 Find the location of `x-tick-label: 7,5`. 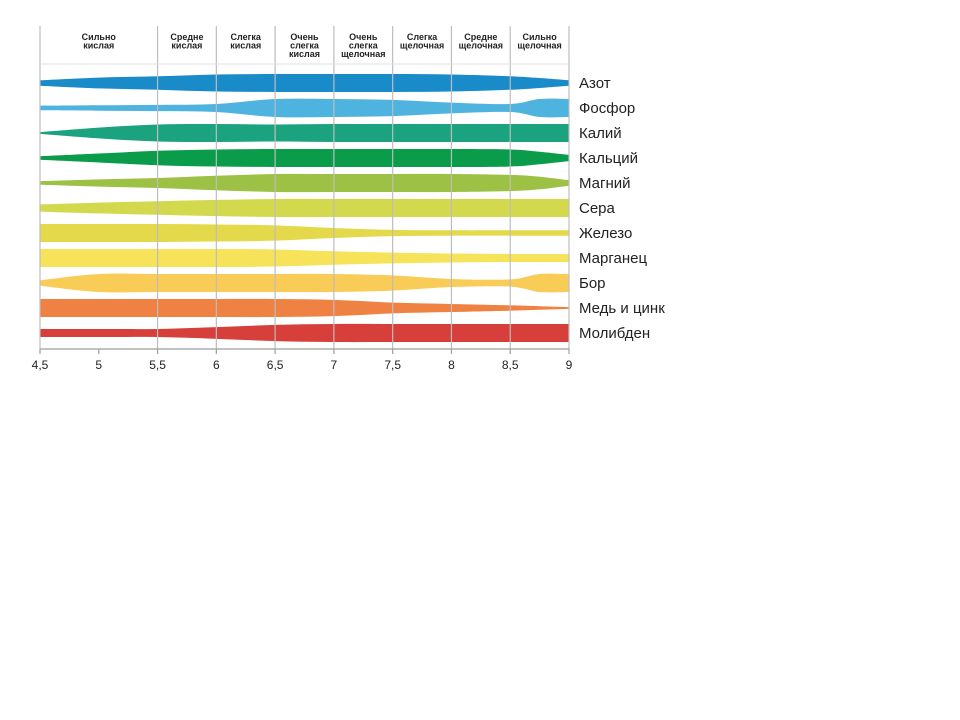

x-tick-label: 7,5 is located at coordinates (392, 365).